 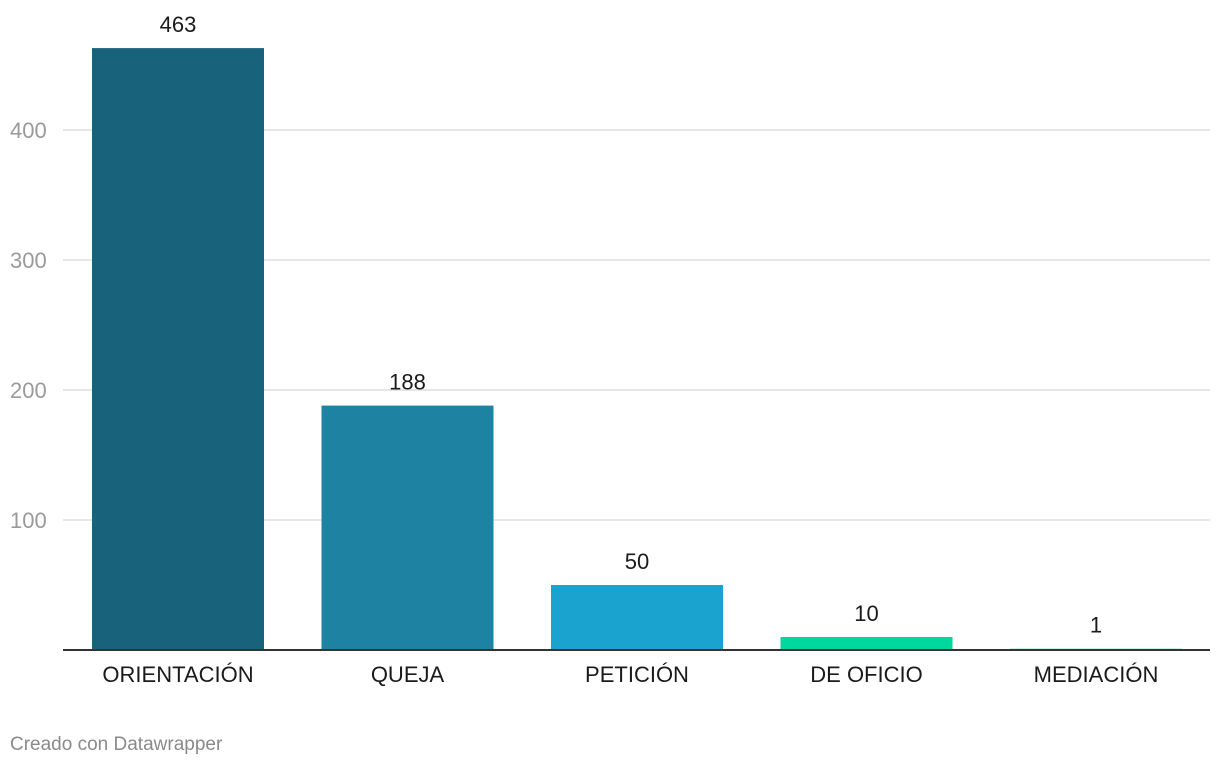 I want to click on x-tick-label: DE OFICIO, so click(x=866, y=674).